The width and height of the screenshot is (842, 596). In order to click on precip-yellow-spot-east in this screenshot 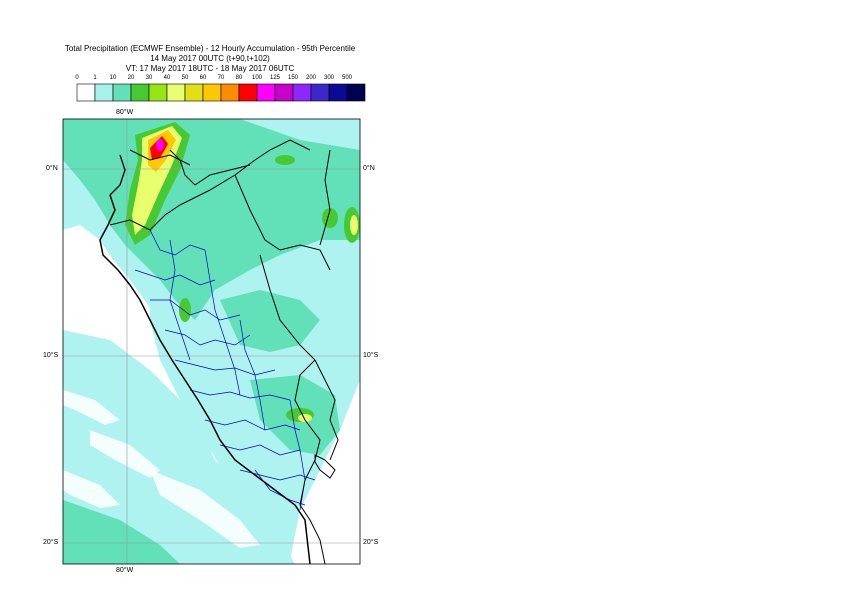, I will do `click(354, 225)`.